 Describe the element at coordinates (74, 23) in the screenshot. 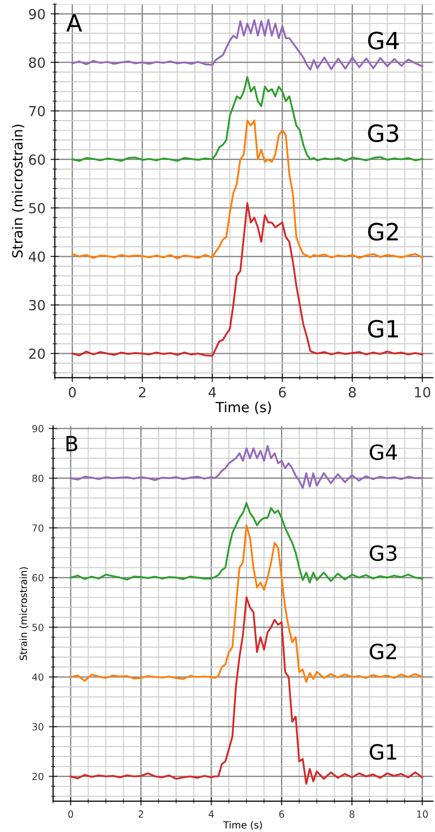

I see `annotation: A` at that location.